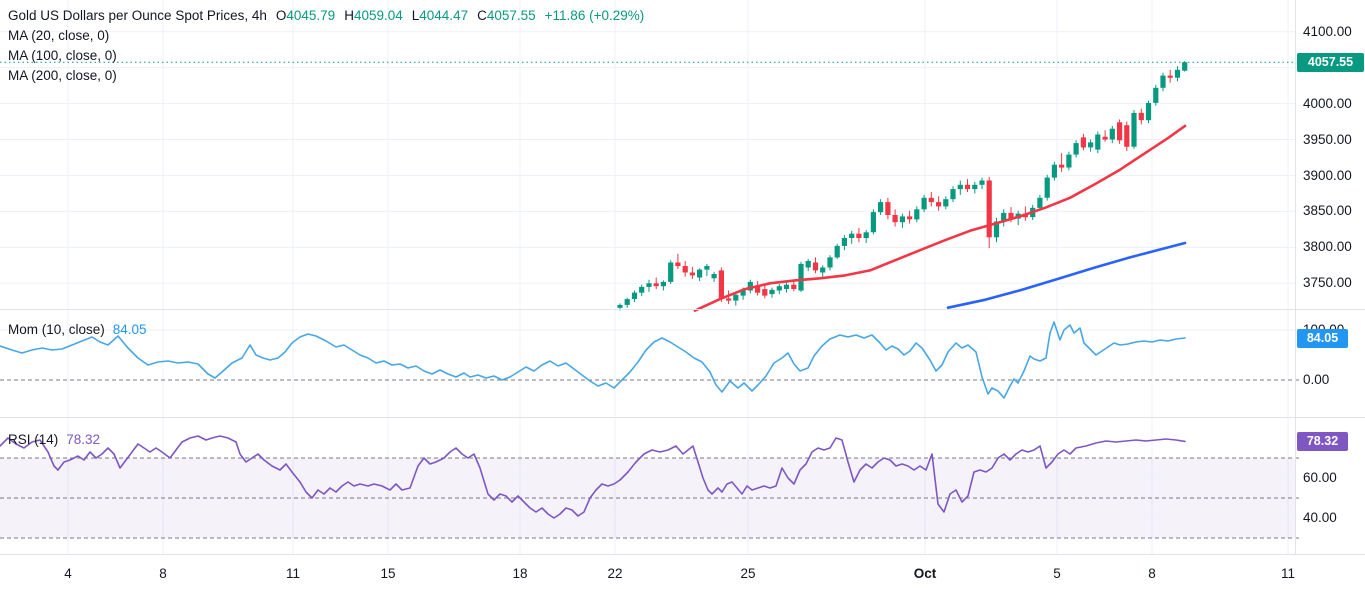 The image size is (1365, 589). Describe the element at coordinates (83, 439) in the screenshot. I see `rsi-value: 78.32` at that location.